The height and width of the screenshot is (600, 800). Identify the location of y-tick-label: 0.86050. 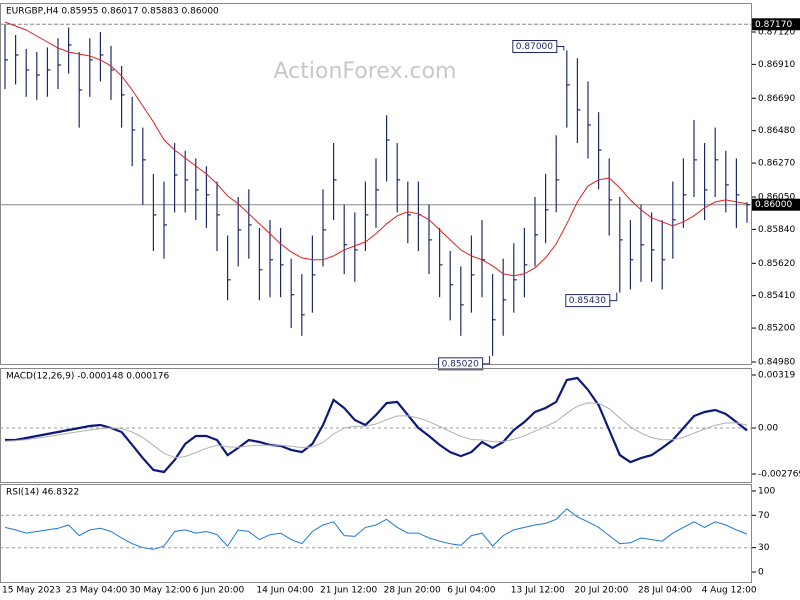
(776, 197).